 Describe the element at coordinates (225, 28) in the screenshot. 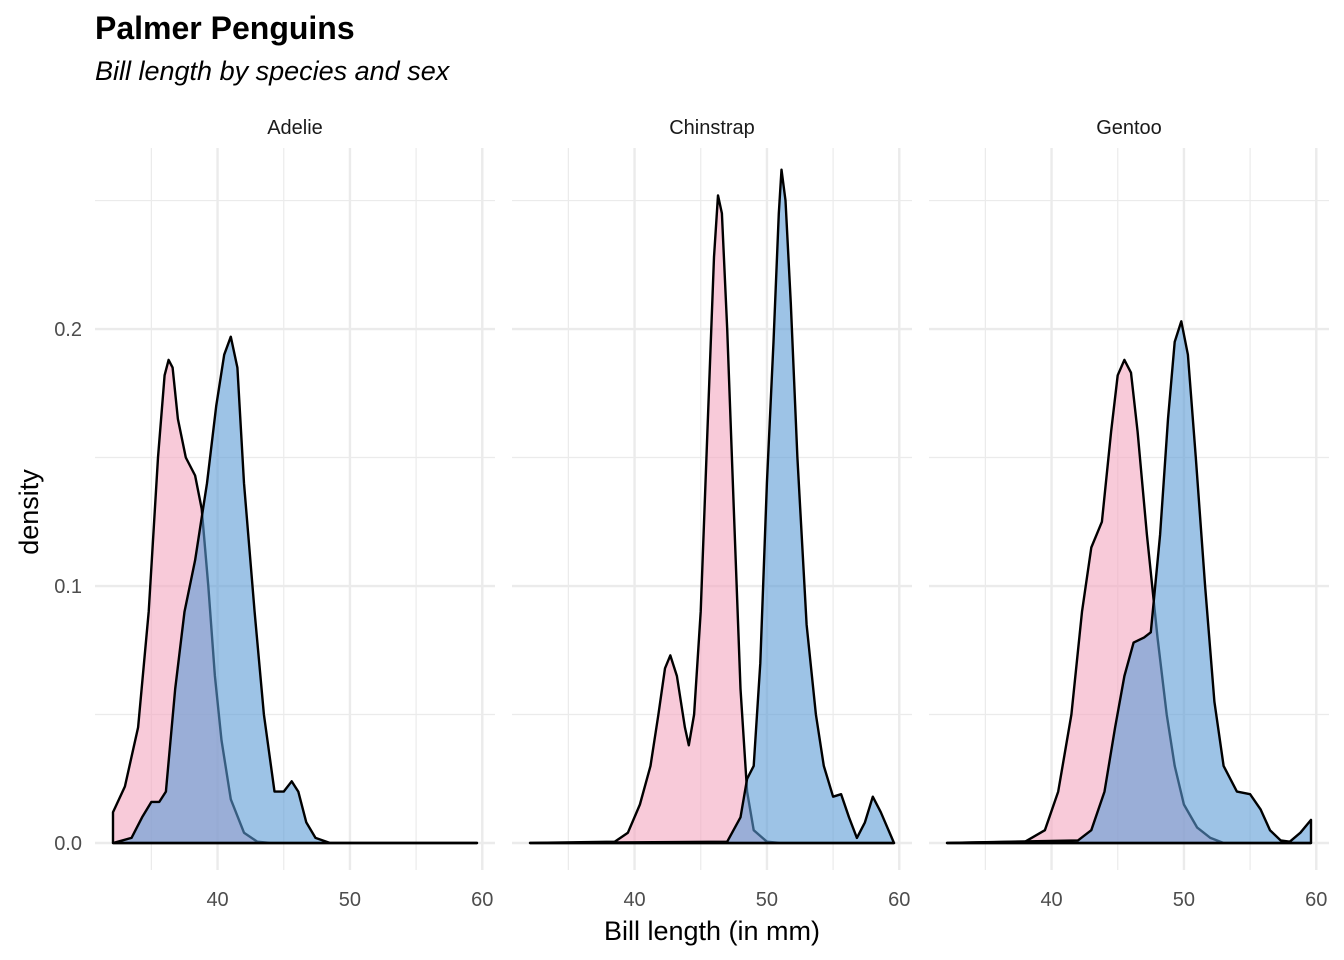

I see `chart-title: Palmer Penguins` at that location.